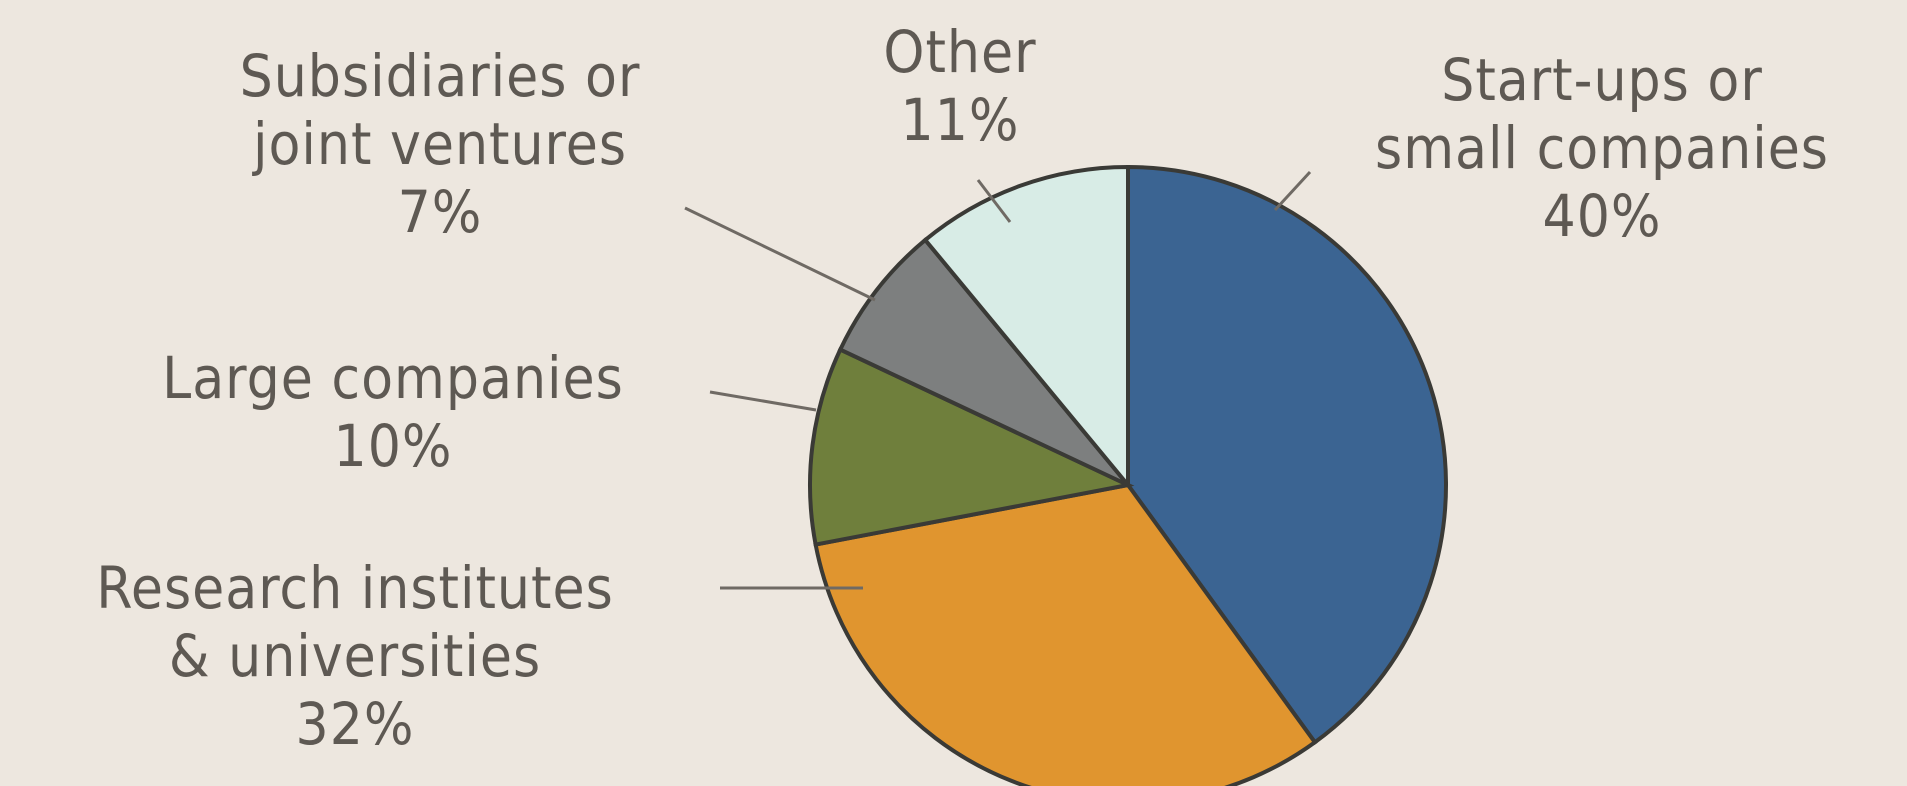 The height and width of the screenshot is (786, 1907). I want to click on slice-name-line-0-1: small companies, so click(1602, 148).